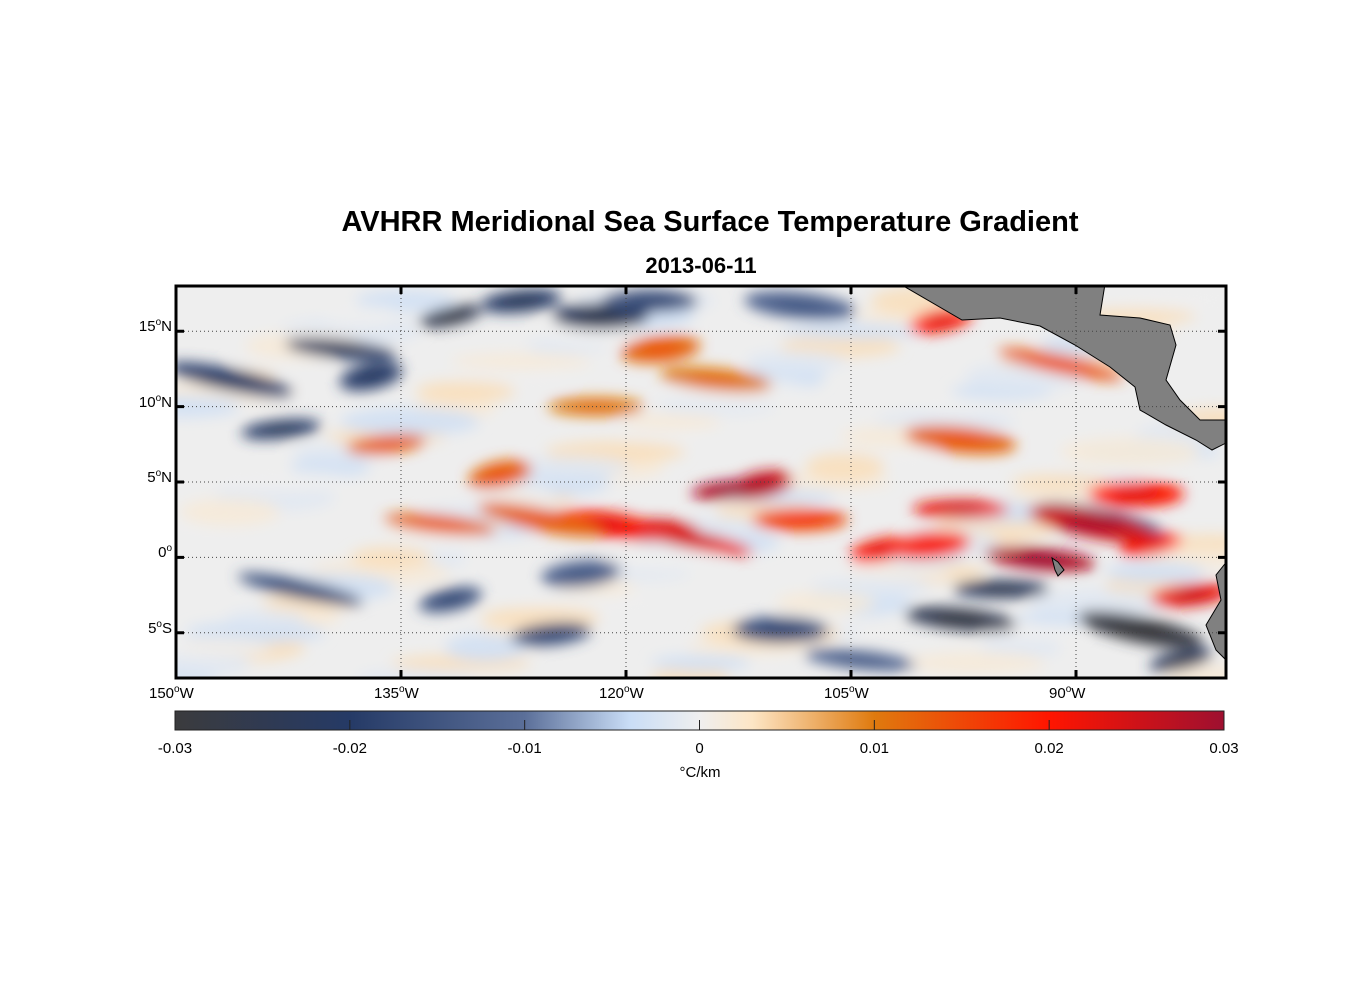 The height and width of the screenshot is (1000, 1356). Describe the element at coordinates (160, 627) in the screenshot. I see `y-tick-label: 5oS` at that location.